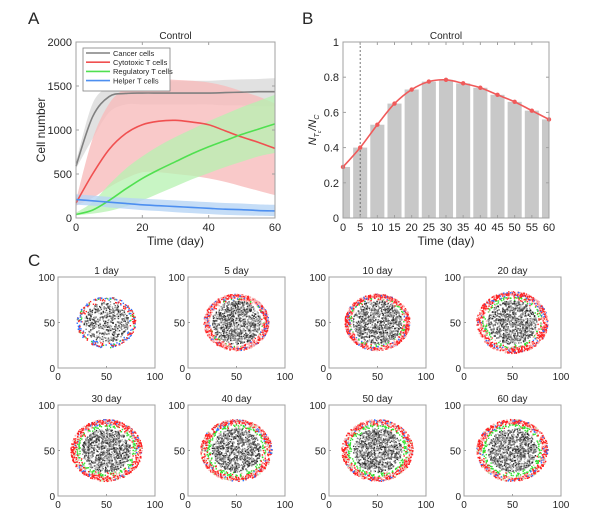 This screenshot has height=529, width=601. What do you see at coordinates (321, 324) in the screenshot?
I see `y-tick-label: 50` at bounding box center [321, 324].